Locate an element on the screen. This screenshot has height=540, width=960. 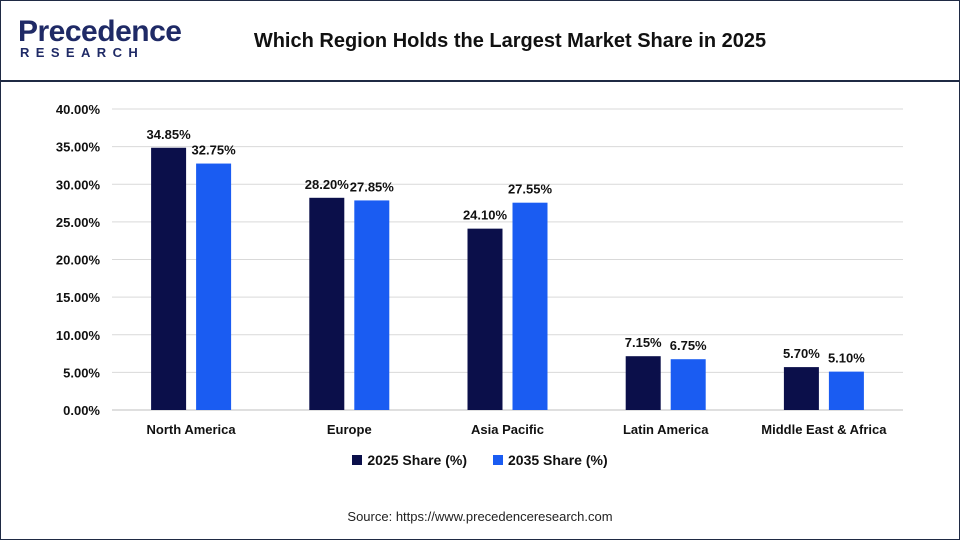
y-tick-label: 20.00% is located at coordinates (78, 260).